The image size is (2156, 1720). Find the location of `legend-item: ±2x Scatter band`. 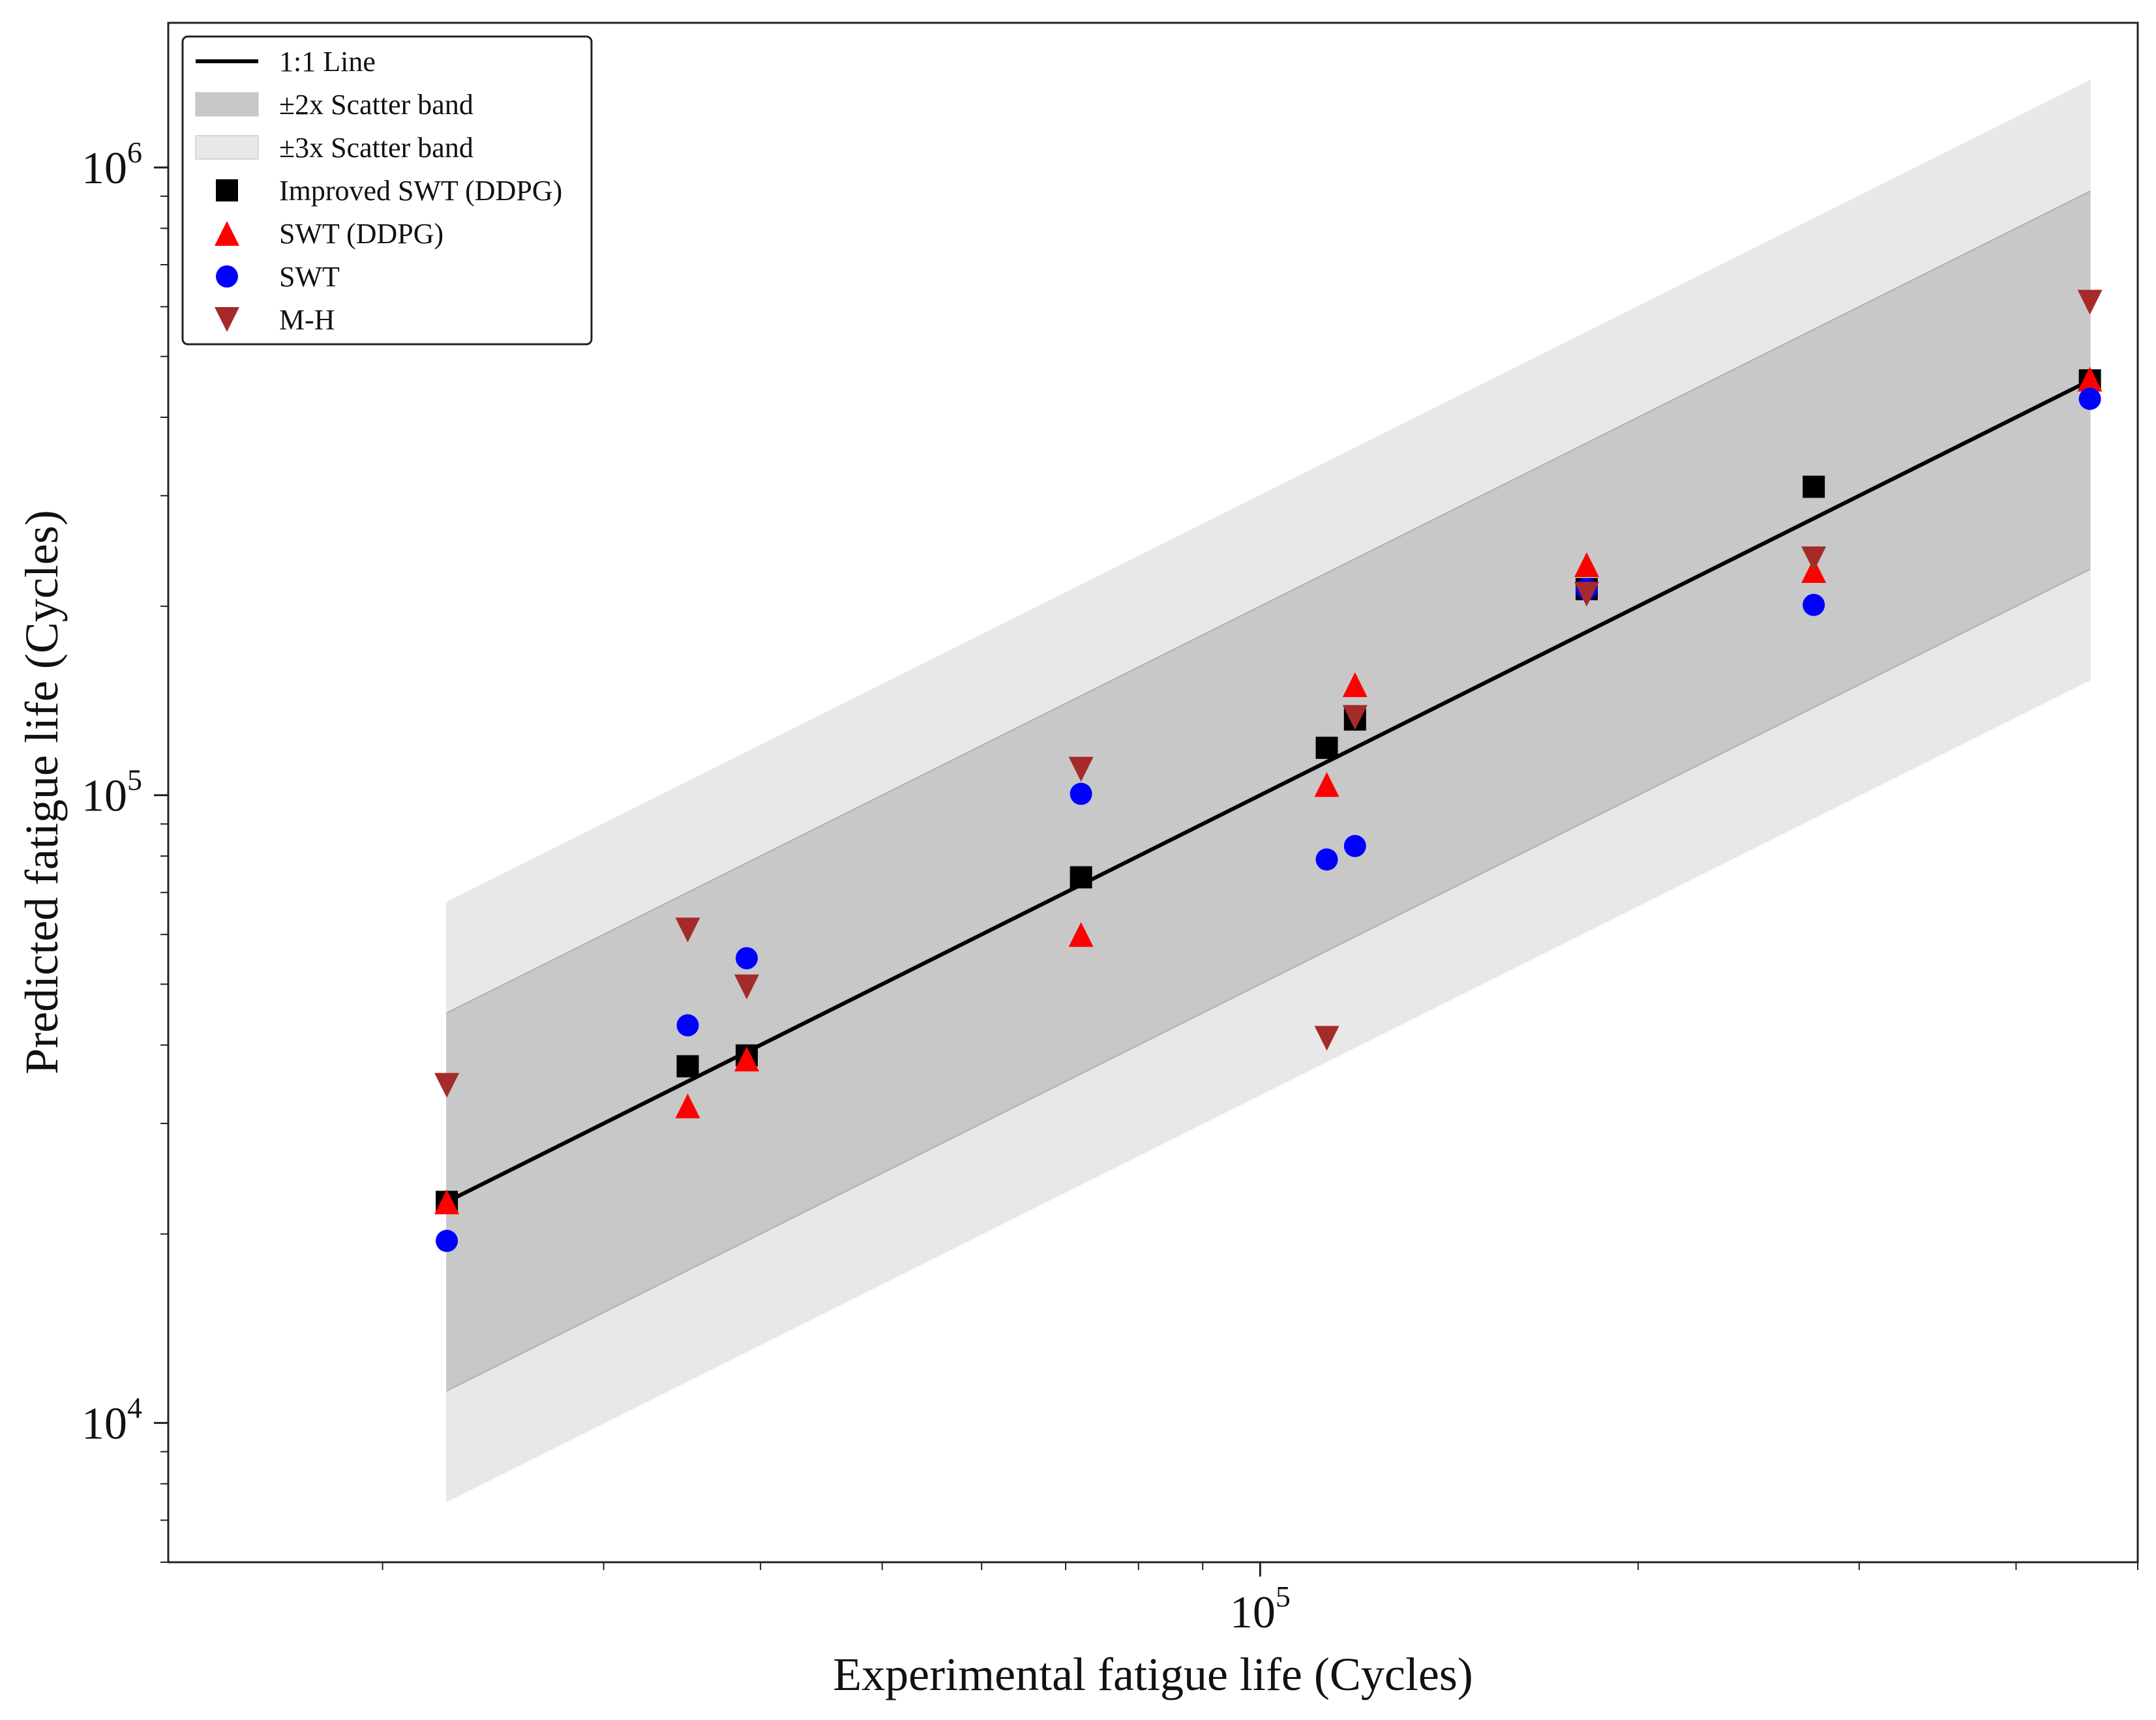

legend-item: ±2x Scatter band is located at coordinates (334, 105).